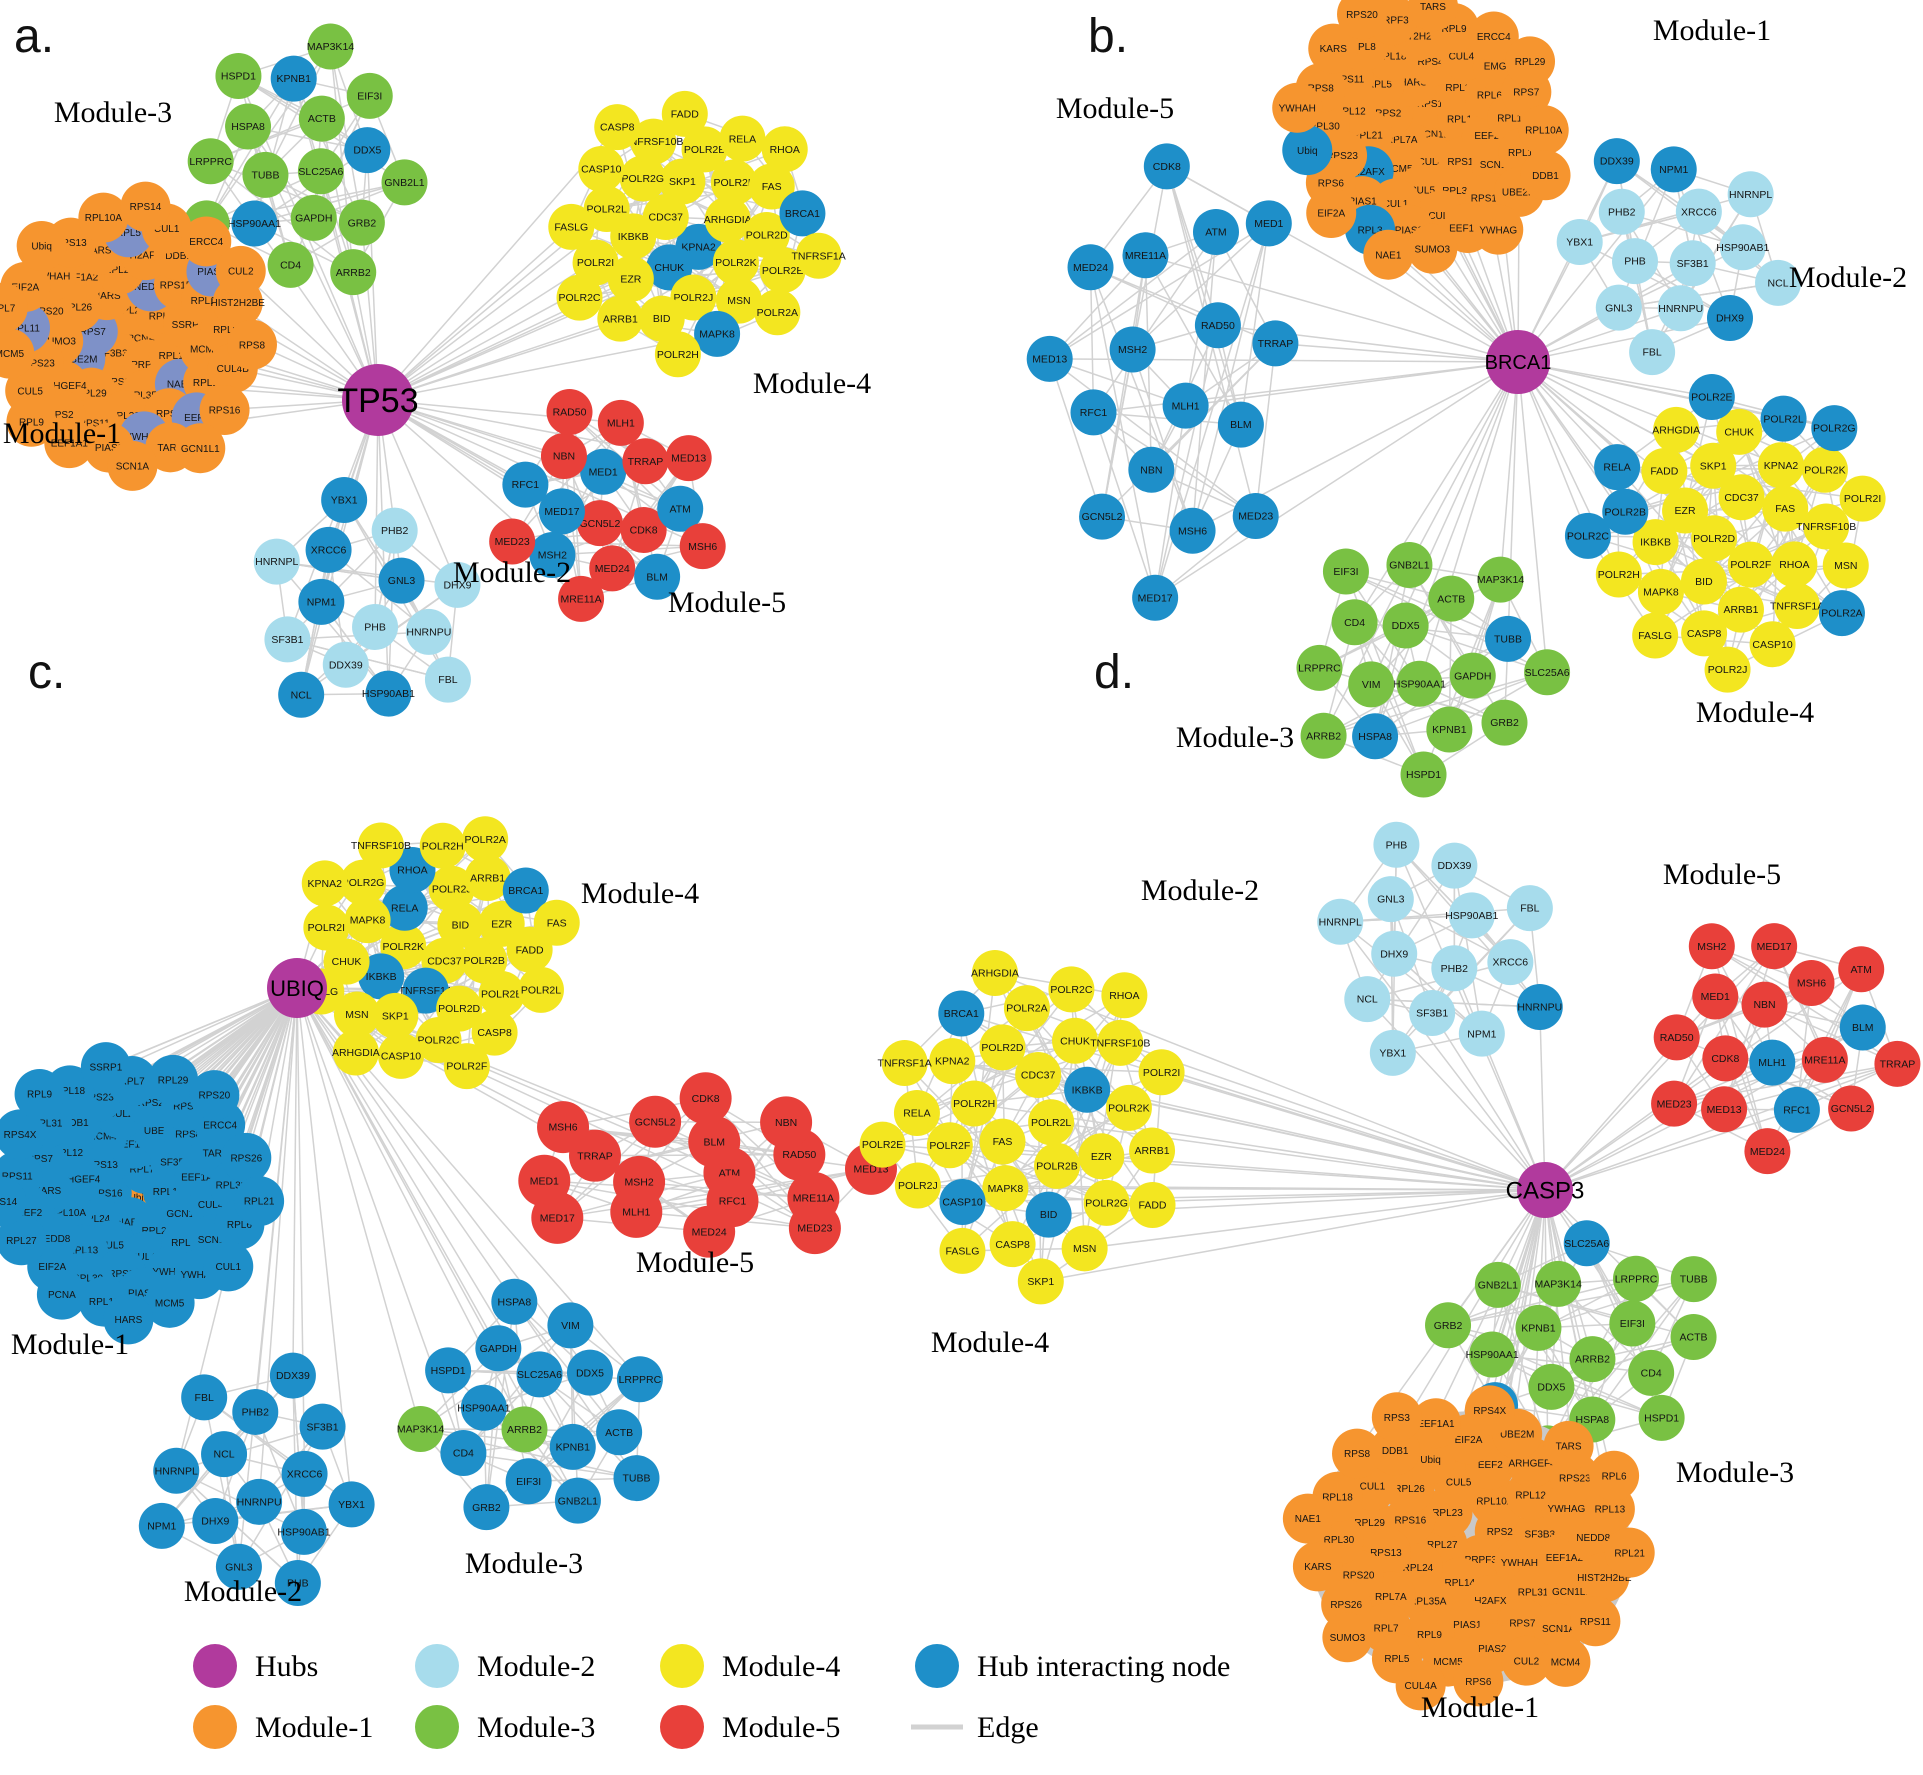 Image resolution: width=1923 pixels, height=1775 pixels. I want to click on node-label: RPL10A, so click(1544, 131).